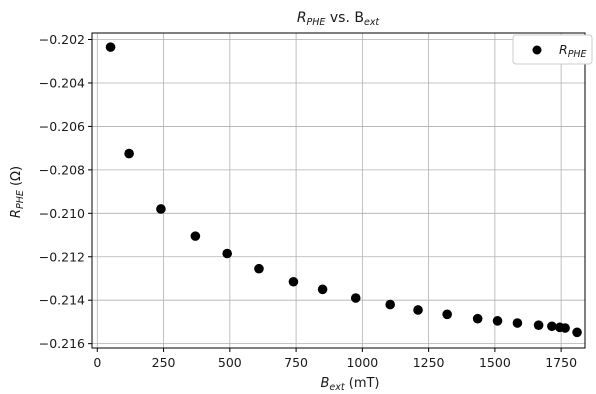 The height and width of the screenshot is (394, 596). Describe the element at coordinates (362, 362) in the screenshot. I see `x-tick-label: 1000` at that location.